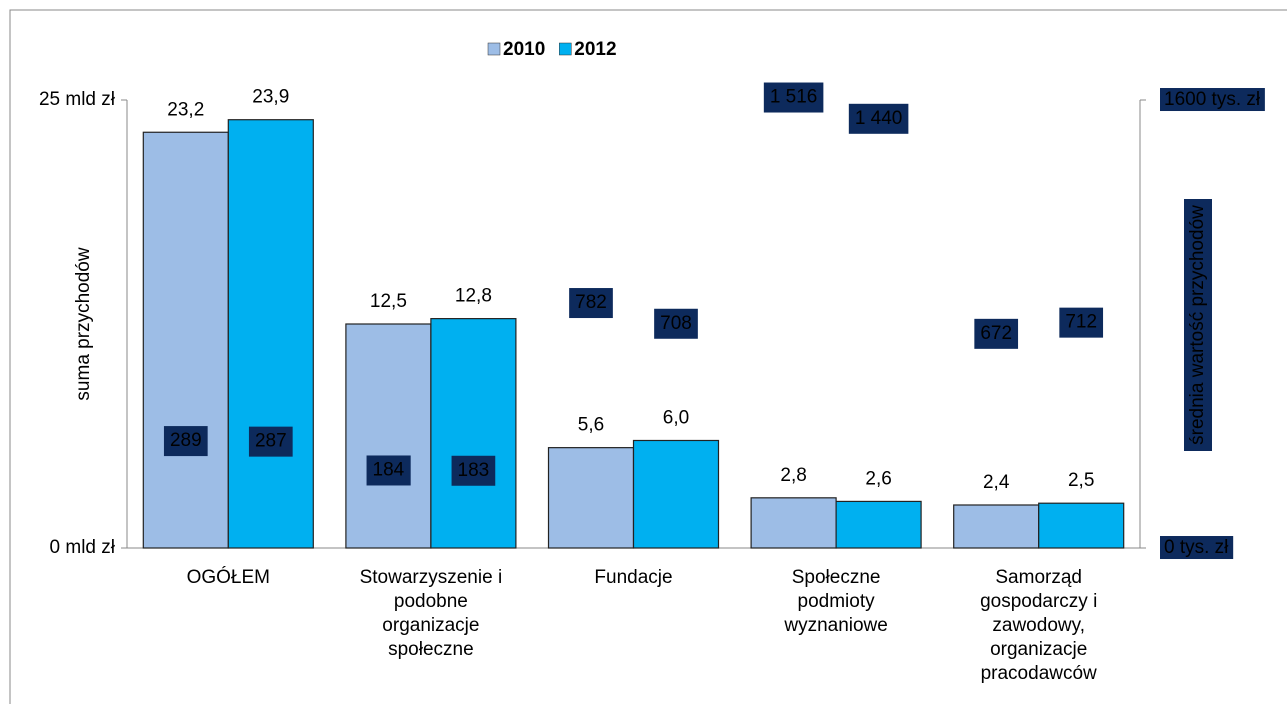 The height and width of the screenshot is (704, 1287). I want to click on y2-value-label: 183, so click(474, 470).